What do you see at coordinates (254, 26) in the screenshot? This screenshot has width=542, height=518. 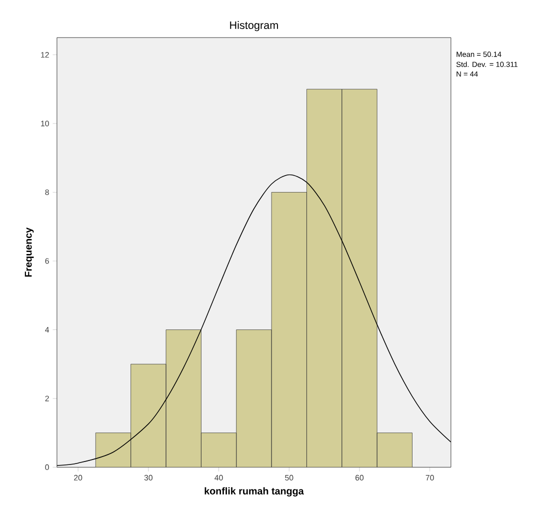 I see `chart-title: Histogram` at bounding box center [254, 26].